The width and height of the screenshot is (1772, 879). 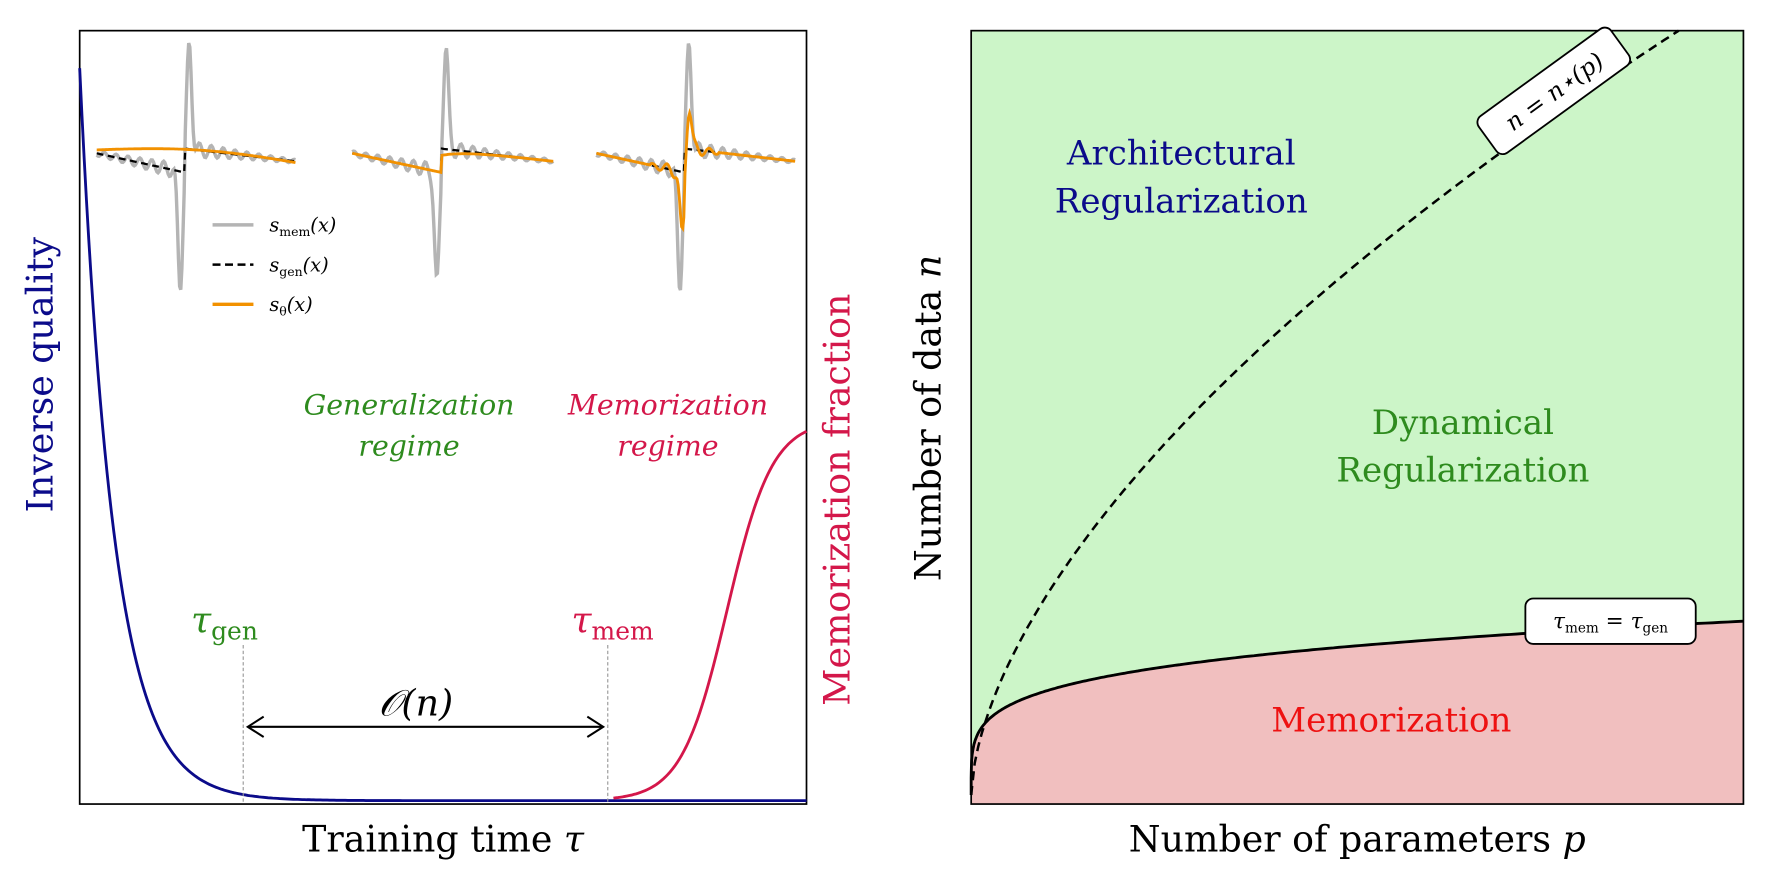 What do you see at coordinates (612, 622) in the screenshot?
I see `tau-mem-label: τmem` at bounding box center [612, 622].